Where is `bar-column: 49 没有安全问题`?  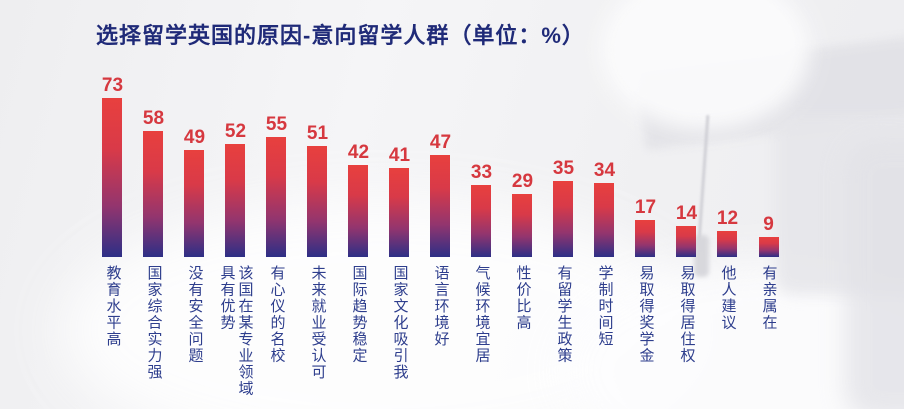 bar-column: 49 没有安全问题 is located at coordinates (194, 241).